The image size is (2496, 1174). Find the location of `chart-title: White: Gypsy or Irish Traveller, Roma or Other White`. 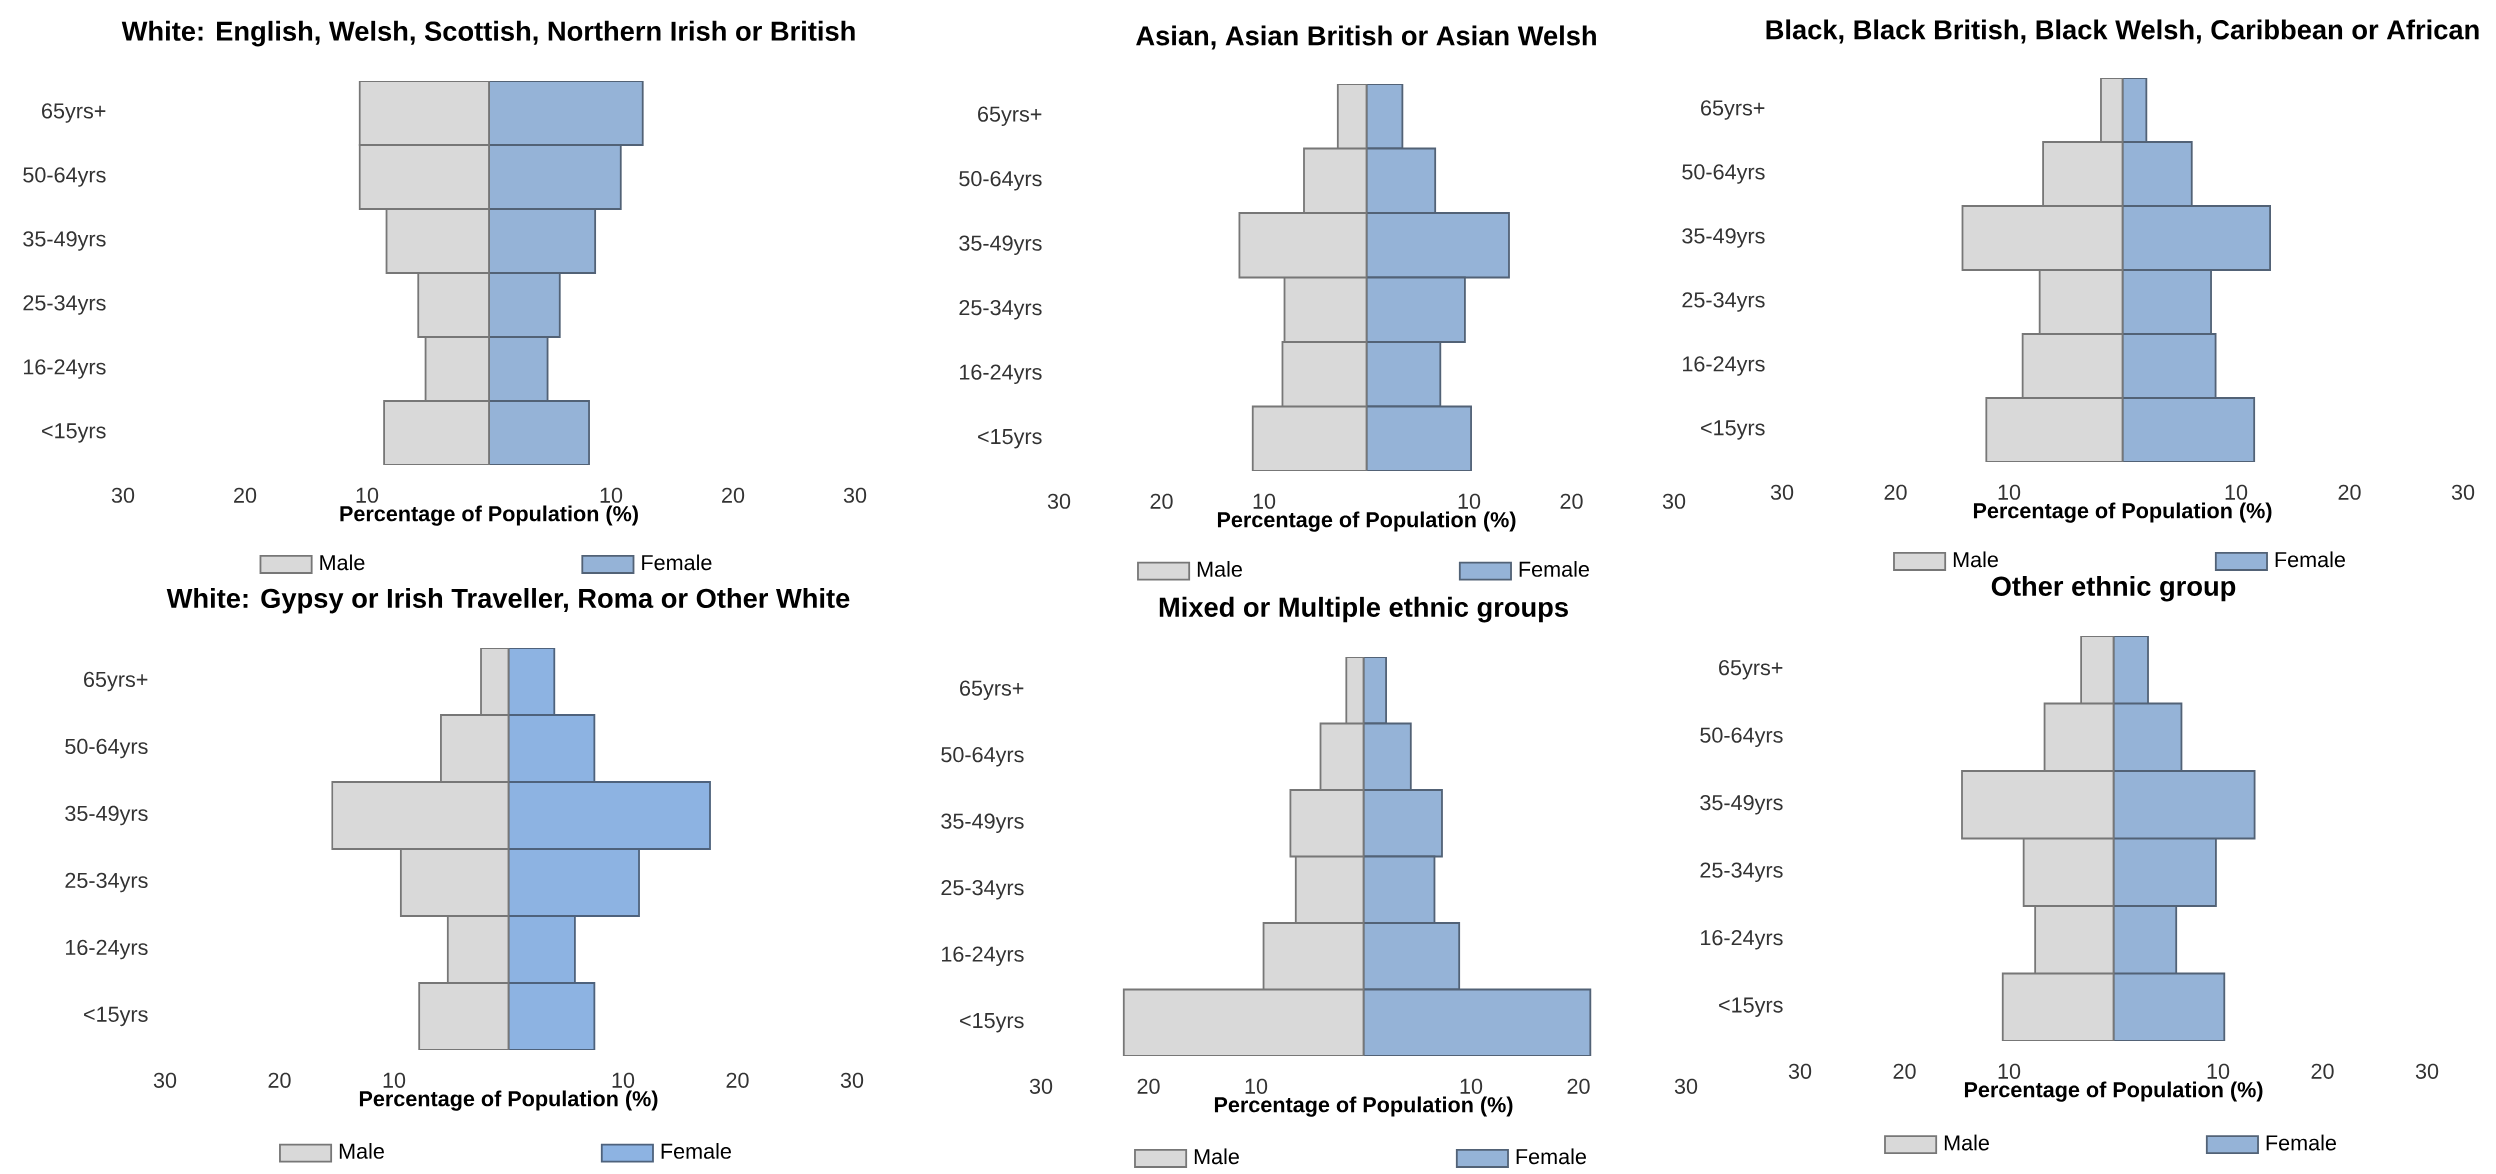

chart-title: White: Gypsy or Irish Traveller, Roma or Other White is located at coordinates (508, 601).